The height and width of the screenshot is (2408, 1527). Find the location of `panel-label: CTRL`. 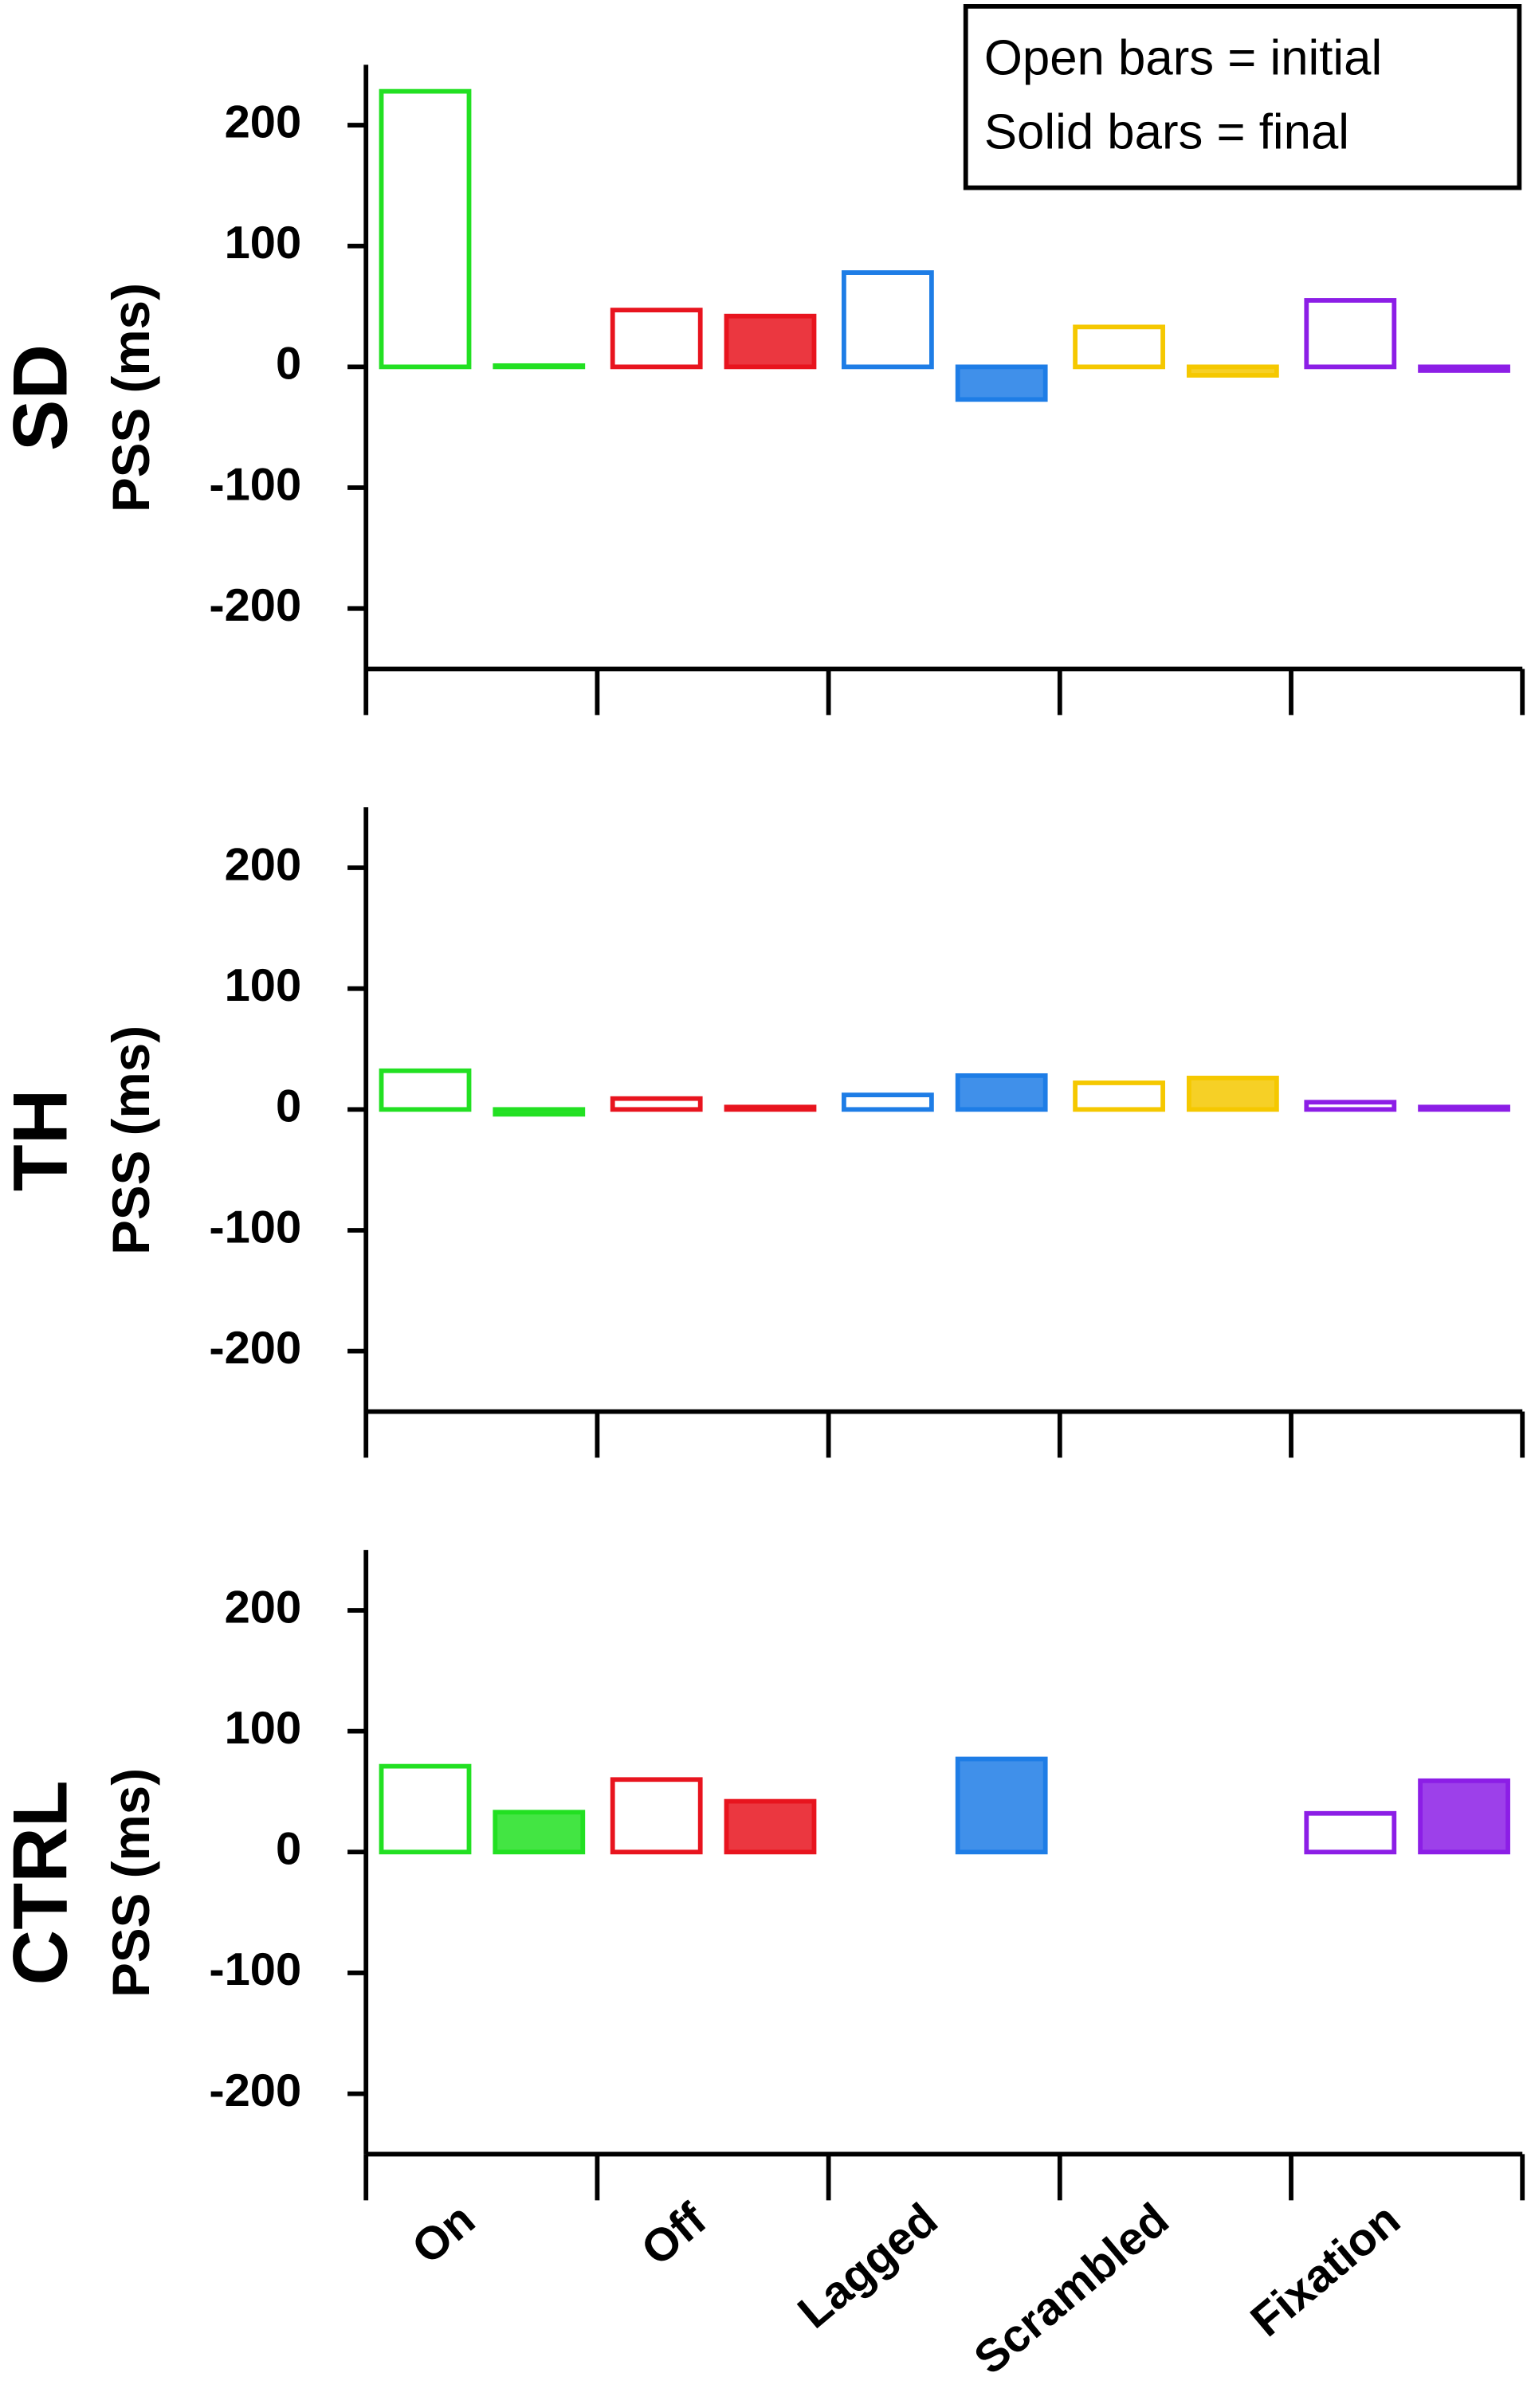

panel-label: CTRL is located at coordinates (41, 1882).